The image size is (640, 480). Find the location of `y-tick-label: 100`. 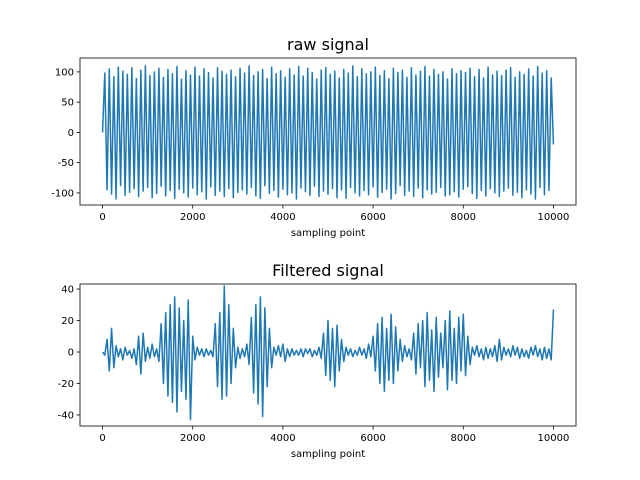

y-tick-label: 100 is located at coordinates (64, 72).